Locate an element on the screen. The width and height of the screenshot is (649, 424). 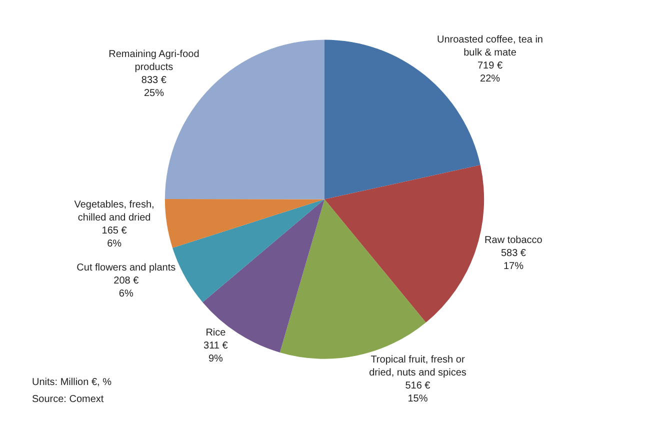
text: Units: Million €, % is located at coordinates (72, 382).